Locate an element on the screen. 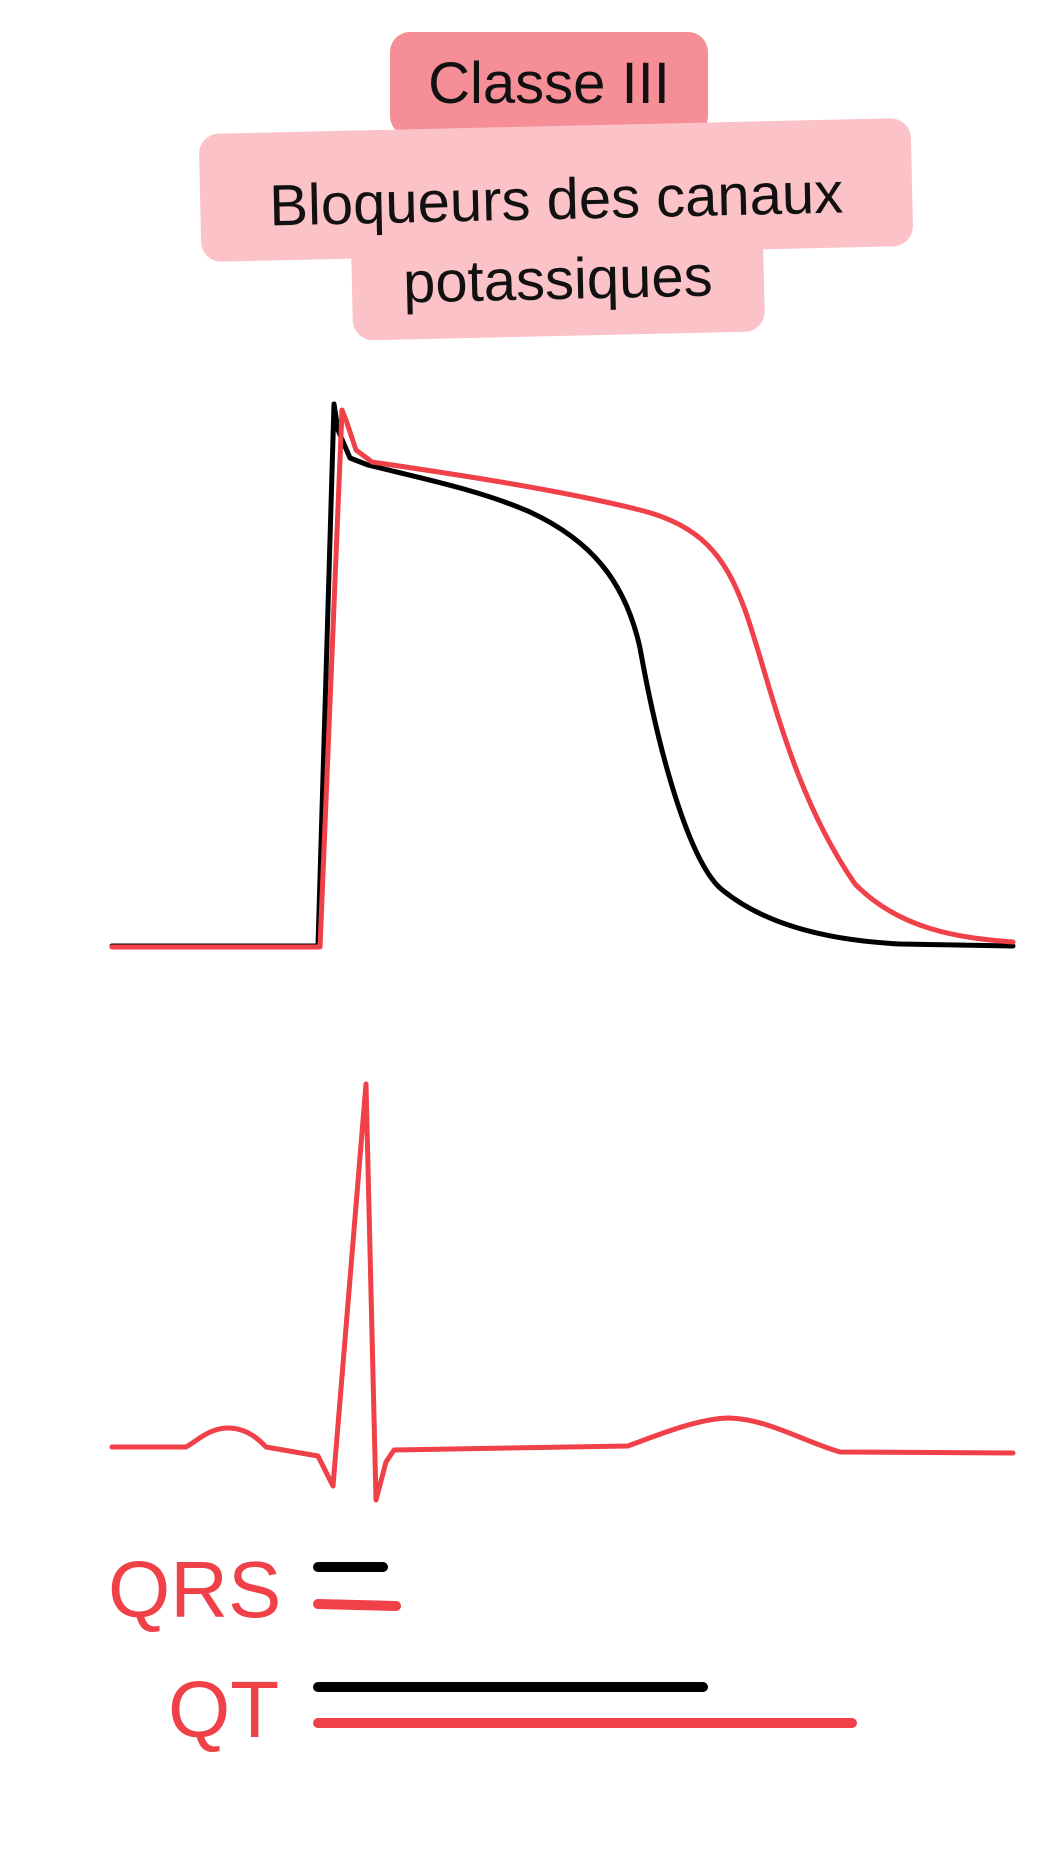  qt-label: QT is located at coordinates (223, 1709).